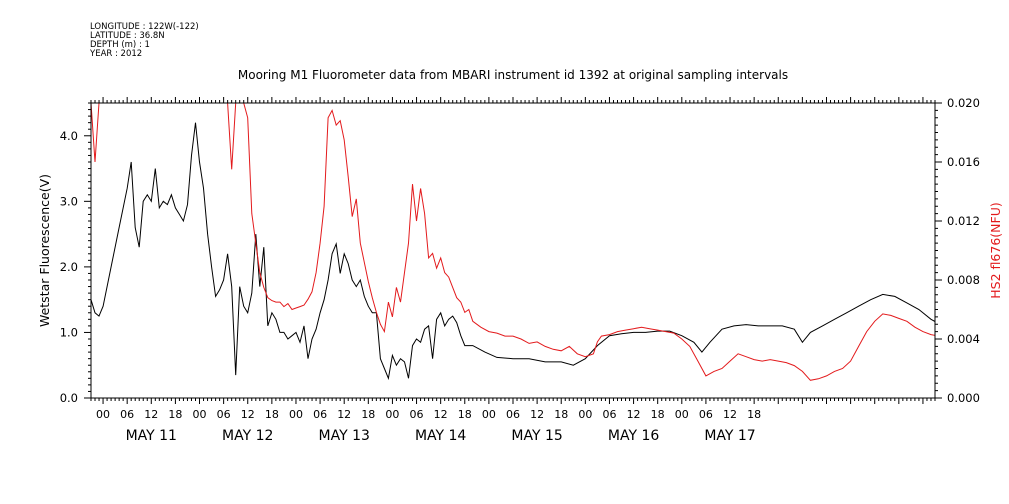 The width and height of the screenshot is (1009, 504). What do you see at coordinates (995, 250) in the screenshot?
I see `y-right-axis-title: HS2 fl676(NFU)` at bounding box center [995, 250].